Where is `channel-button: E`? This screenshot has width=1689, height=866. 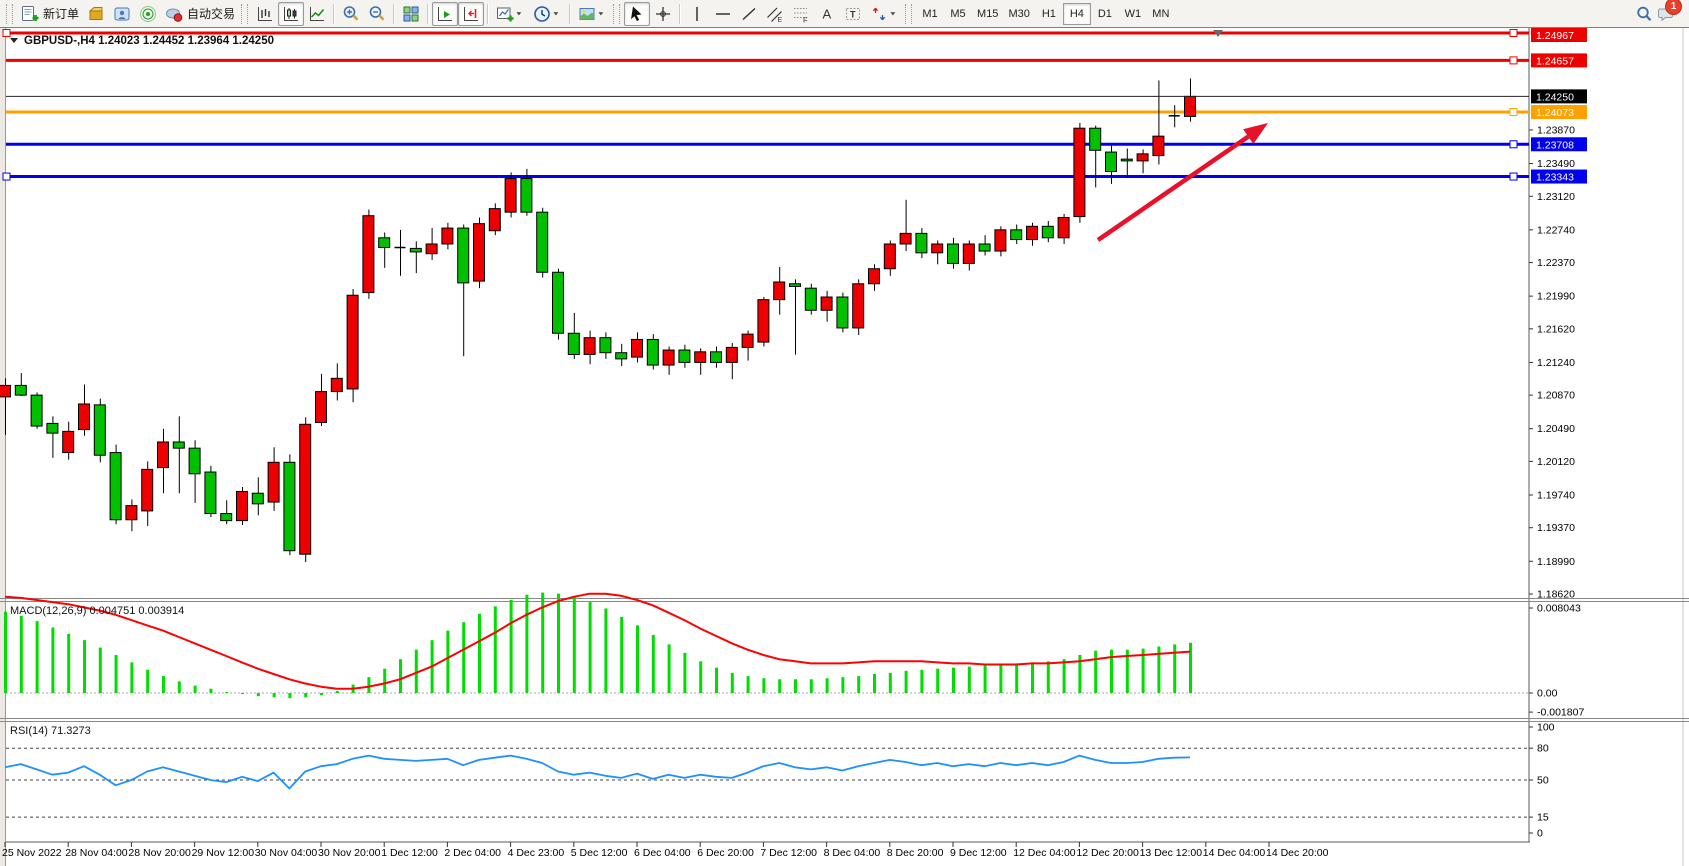 channel-button: E is located at coordinates (775, 14).